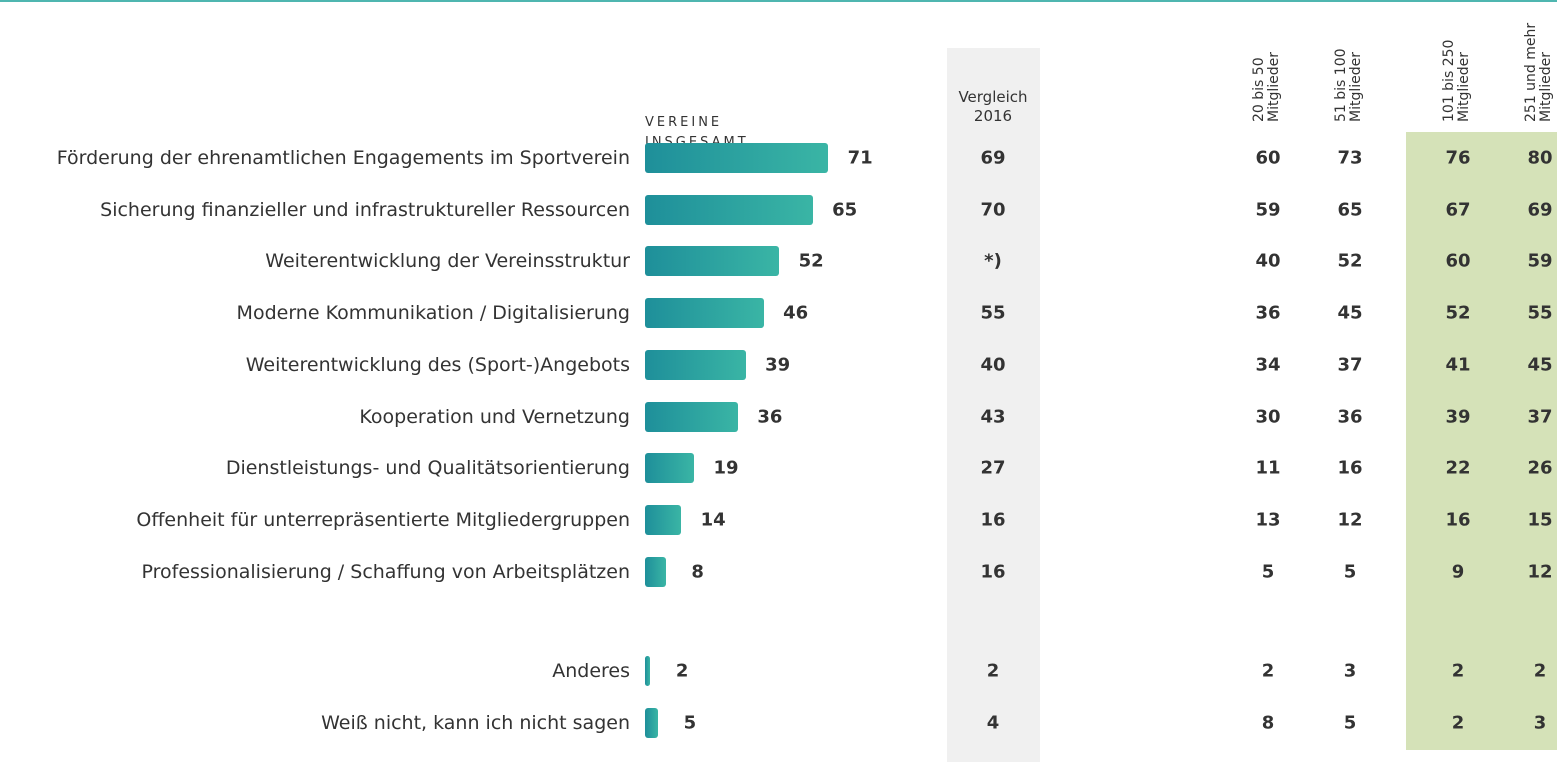 This screenshot has height=762, width=1557. I want to click on top-rule, so click(778, 1).